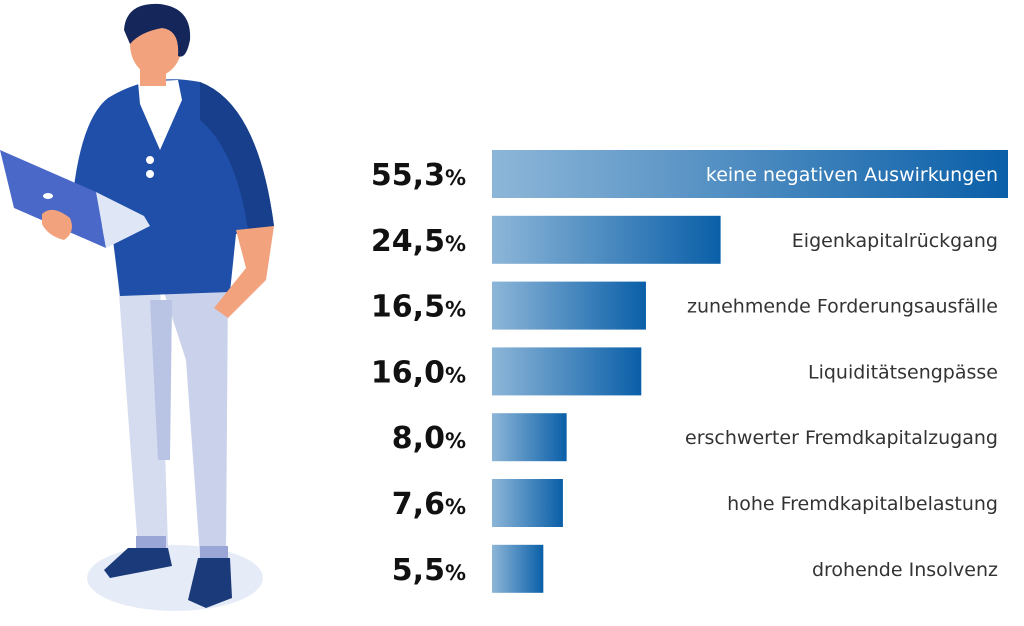 The height and width of the screenshot is (626, 1024). What do you see at coordinates (418, 307) in the screenshot?
I see `value-label: 16,5%` at bounding box center [418, 307].